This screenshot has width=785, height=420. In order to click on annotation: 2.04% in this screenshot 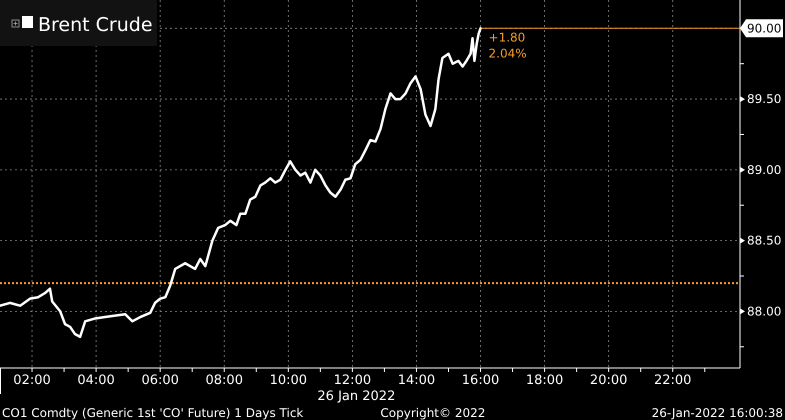, I will do `click(507, 53)`.